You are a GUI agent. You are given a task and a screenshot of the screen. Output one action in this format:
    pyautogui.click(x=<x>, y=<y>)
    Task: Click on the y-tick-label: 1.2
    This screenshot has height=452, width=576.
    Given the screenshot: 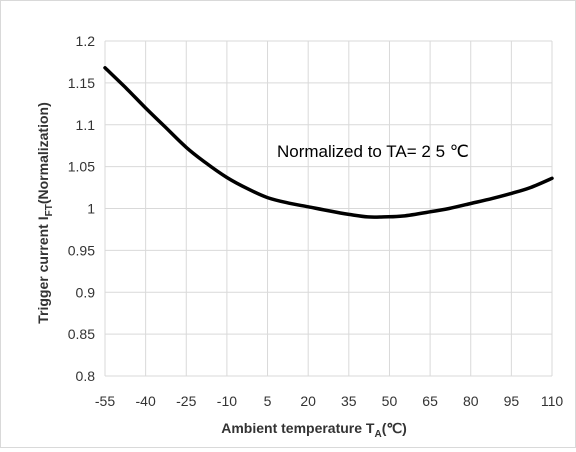 What is the action you would take?
    pyautogui.click(x=86, y=41)
    